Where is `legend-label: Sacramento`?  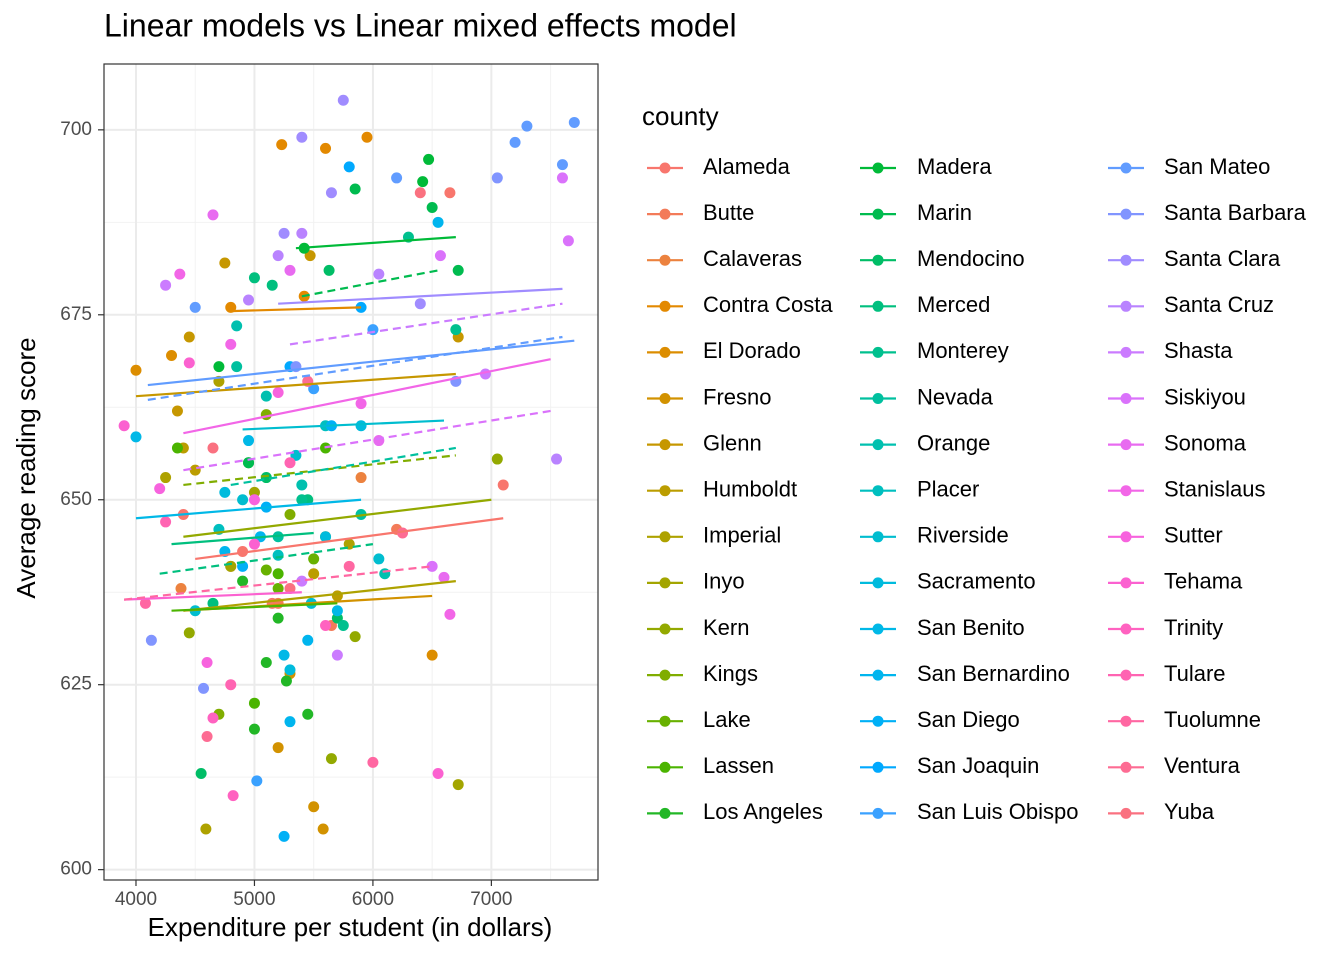 legend-label: Sacramento is located at coordinates (976, 581).